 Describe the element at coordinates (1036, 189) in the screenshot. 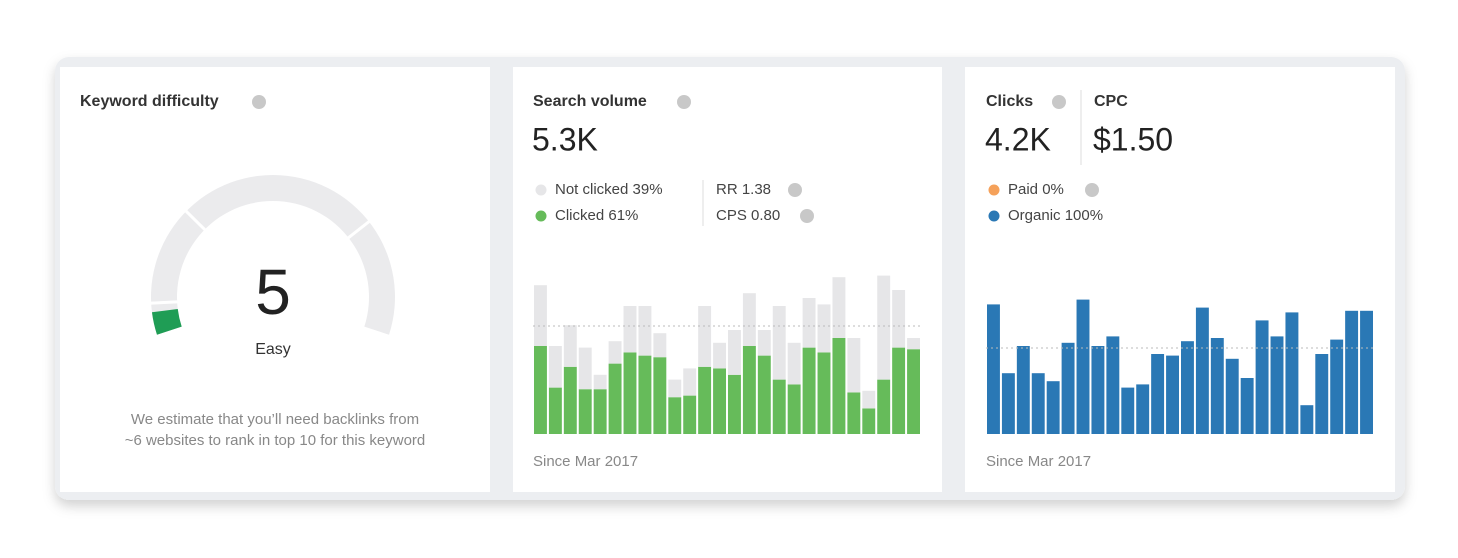

I see `legend-label: Paid 0%` at that location.